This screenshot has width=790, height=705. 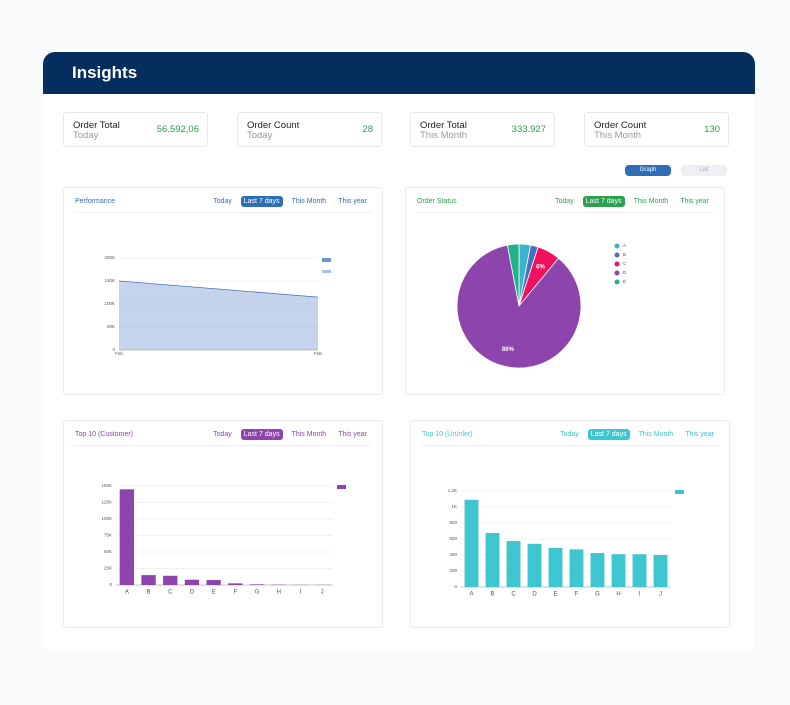 I want to click on stat-card: Order Count Today 28, so click(x=309, y=129).